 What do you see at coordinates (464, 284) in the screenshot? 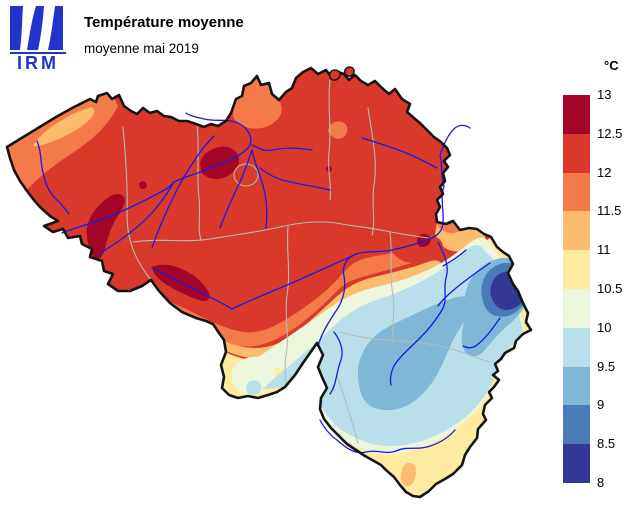
I see `river-ambleve` at bounding box center [464, 284].